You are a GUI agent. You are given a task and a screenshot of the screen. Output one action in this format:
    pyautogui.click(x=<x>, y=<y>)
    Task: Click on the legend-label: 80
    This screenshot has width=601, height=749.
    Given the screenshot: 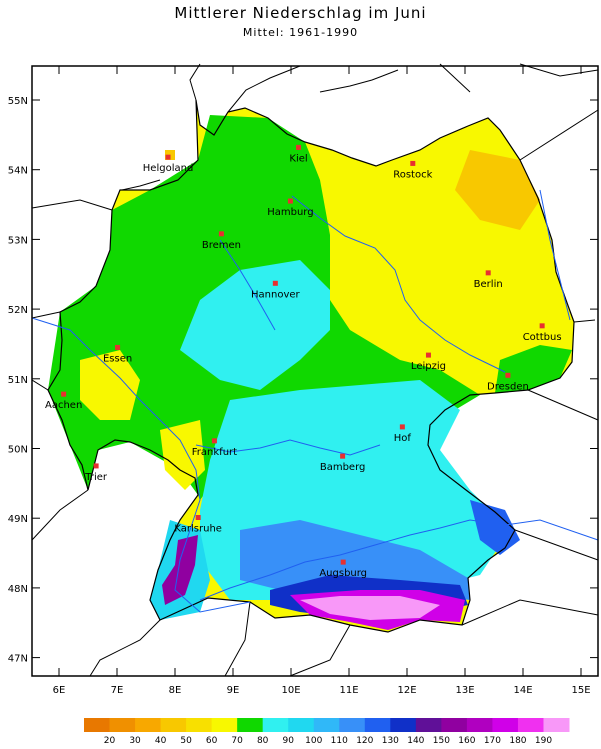 What is the action you would take?
    pyautogui.click(x=263, y=741)
    